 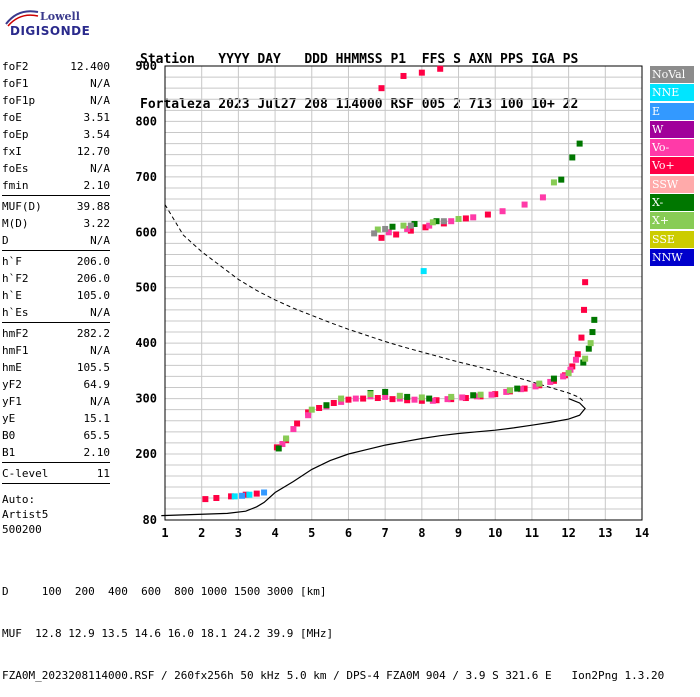 What do you see at coordinates (421, 533) in the screenshot?
I see `x-tick-label: 8` at bounding box center [421, 533].